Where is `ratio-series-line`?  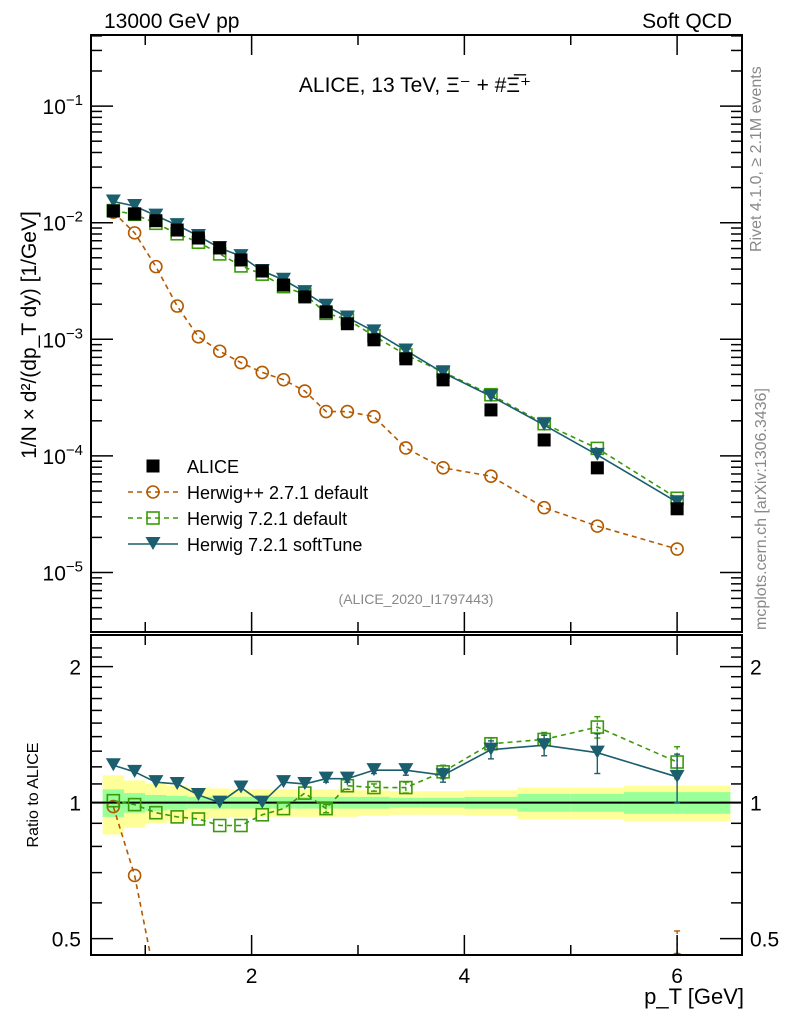
ratio-series-line is located at coordinates (132, 880).